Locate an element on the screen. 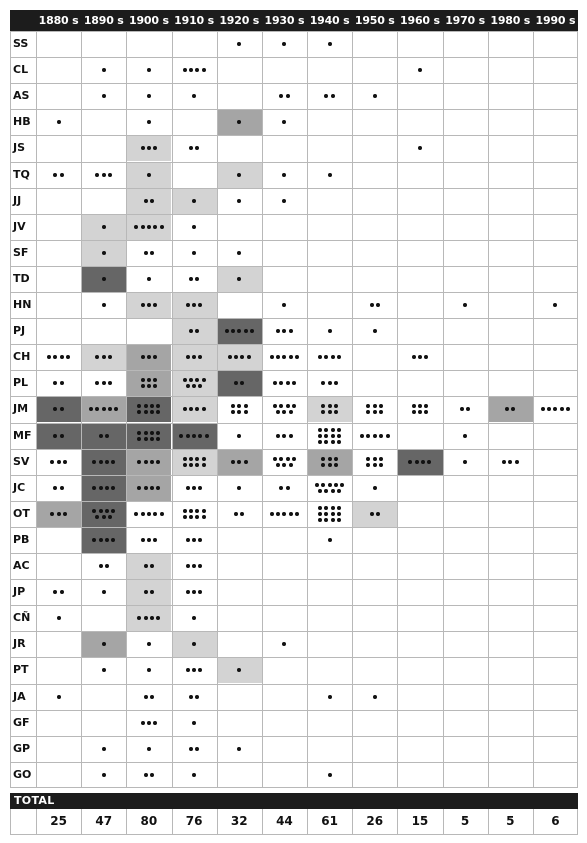 This screenshot has width=587, height=843. row-label: CH is located at coordinates (22, 357).